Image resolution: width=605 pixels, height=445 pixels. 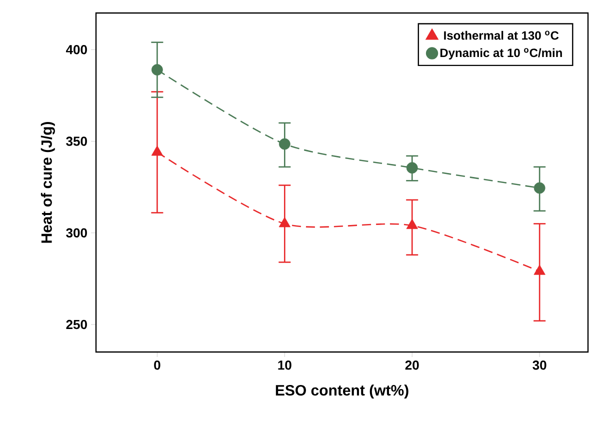 What do you see at coordinates (539, 365) in the screenshot?
I see `x-tick-label: 30` at bounding box center [539, 365].